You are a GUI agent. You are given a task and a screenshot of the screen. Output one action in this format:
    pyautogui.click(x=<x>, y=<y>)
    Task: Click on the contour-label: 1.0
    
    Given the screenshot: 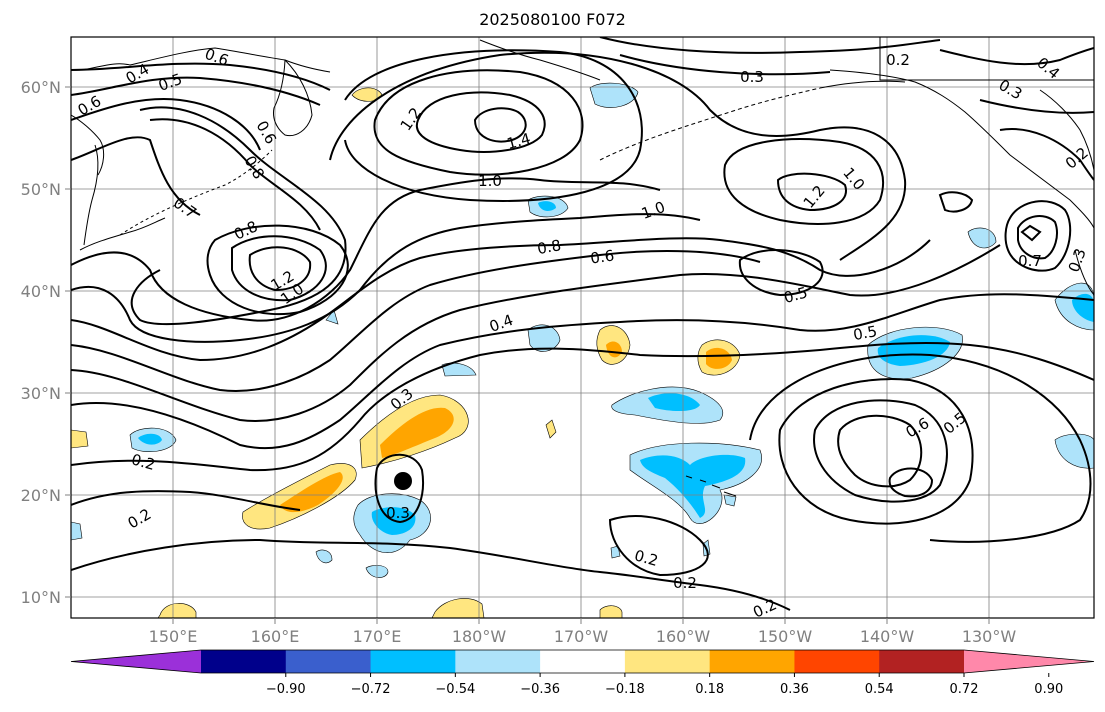 What is the action you would take?
    pyautogui.click(x=490, y=181)
    